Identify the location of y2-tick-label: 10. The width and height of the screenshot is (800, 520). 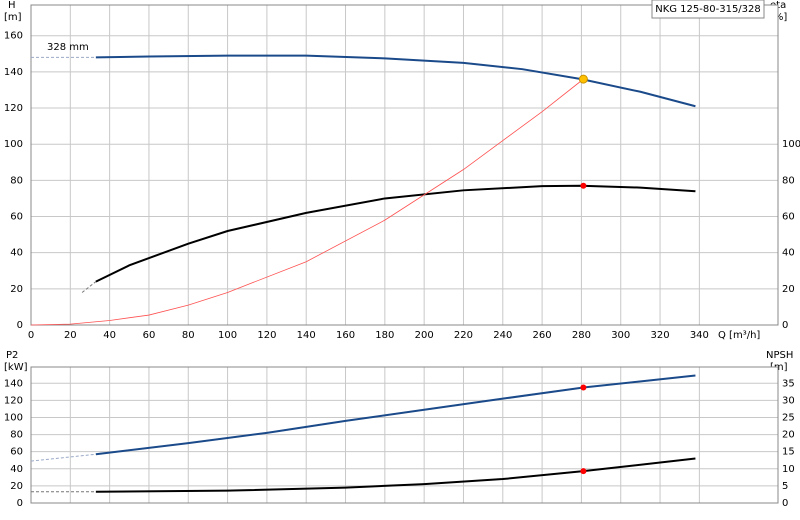
(788, 469).